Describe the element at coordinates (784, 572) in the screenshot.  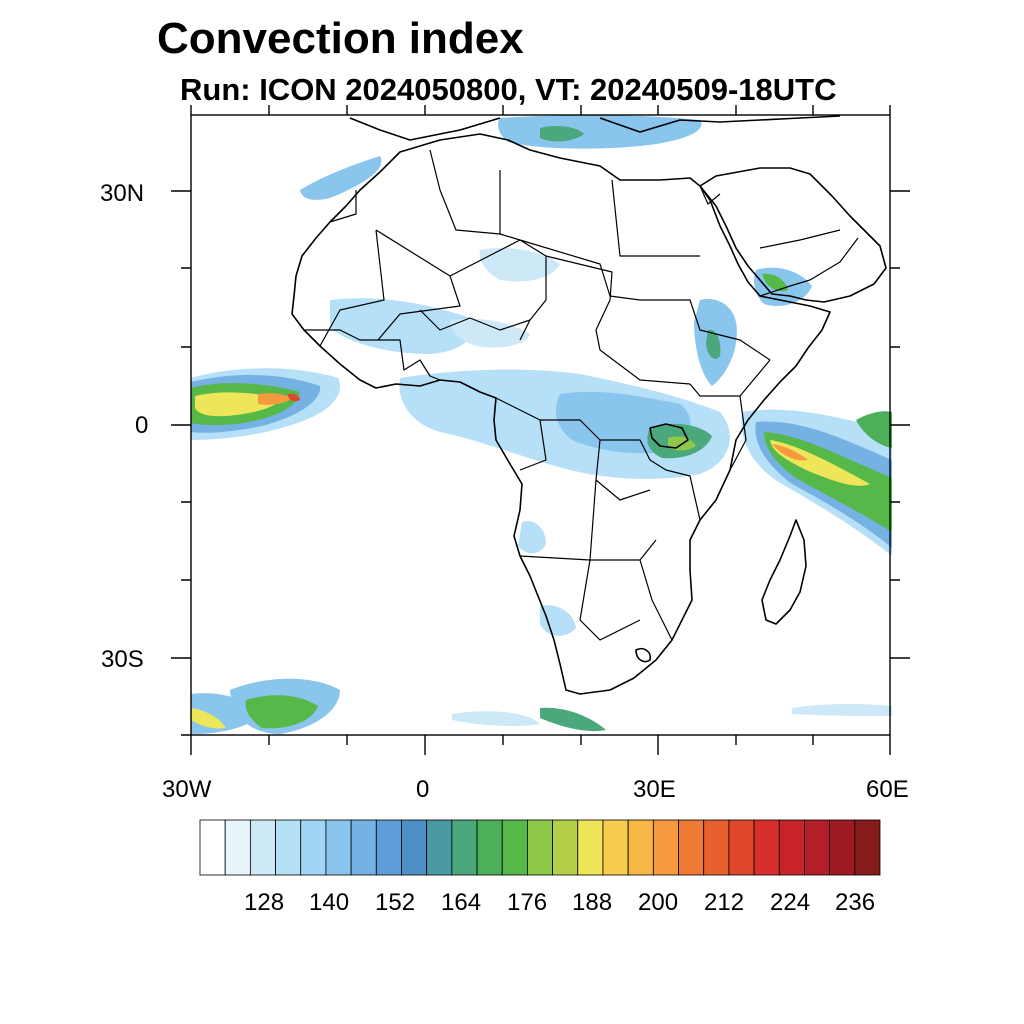
I see `madagascar-coastline` at that location.